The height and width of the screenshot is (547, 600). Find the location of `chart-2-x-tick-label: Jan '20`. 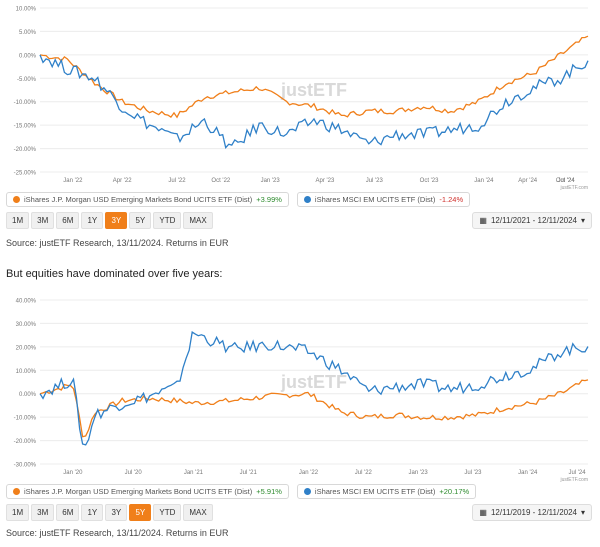

chart-2-x-tick-label: Jan '20 is located at coordinates (73, 473).